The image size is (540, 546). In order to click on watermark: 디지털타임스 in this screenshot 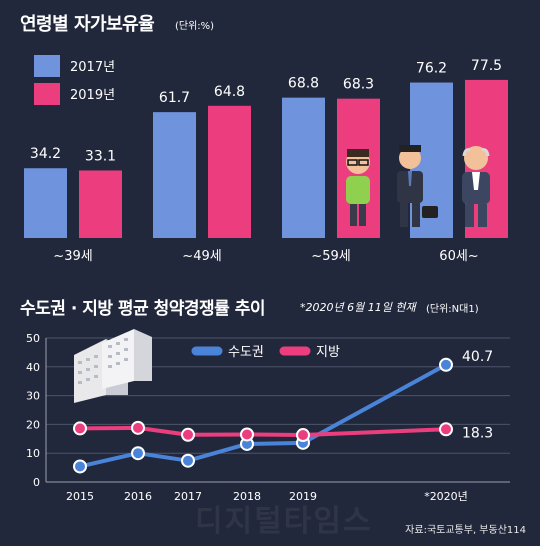, I will do `click(284, 521)`.